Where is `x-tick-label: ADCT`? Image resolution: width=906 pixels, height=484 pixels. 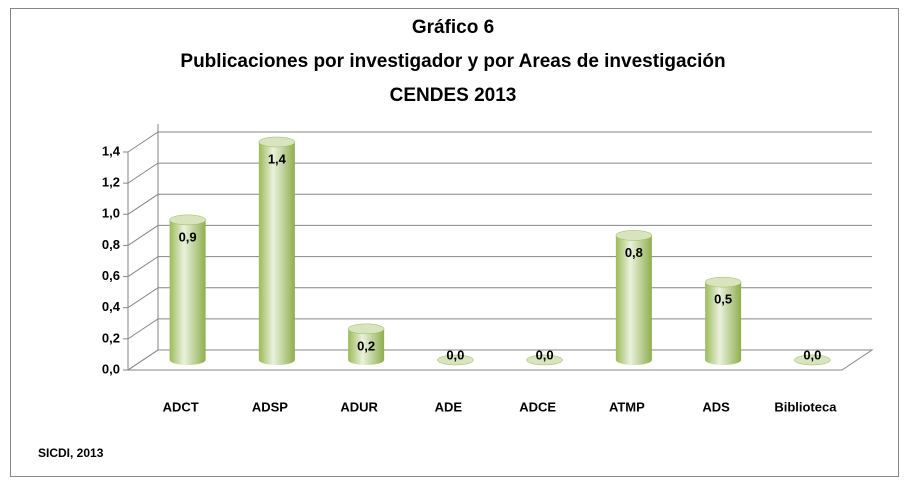
x-tick-label: ADCT is located at coordinates (181, 406).